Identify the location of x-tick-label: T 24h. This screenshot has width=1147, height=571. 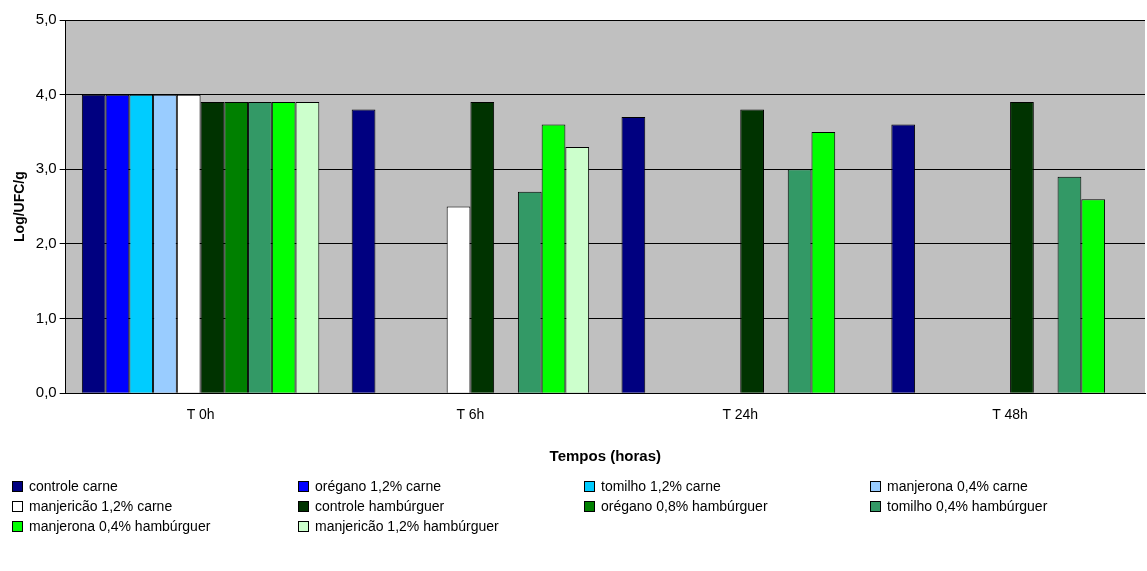
(740, 414).